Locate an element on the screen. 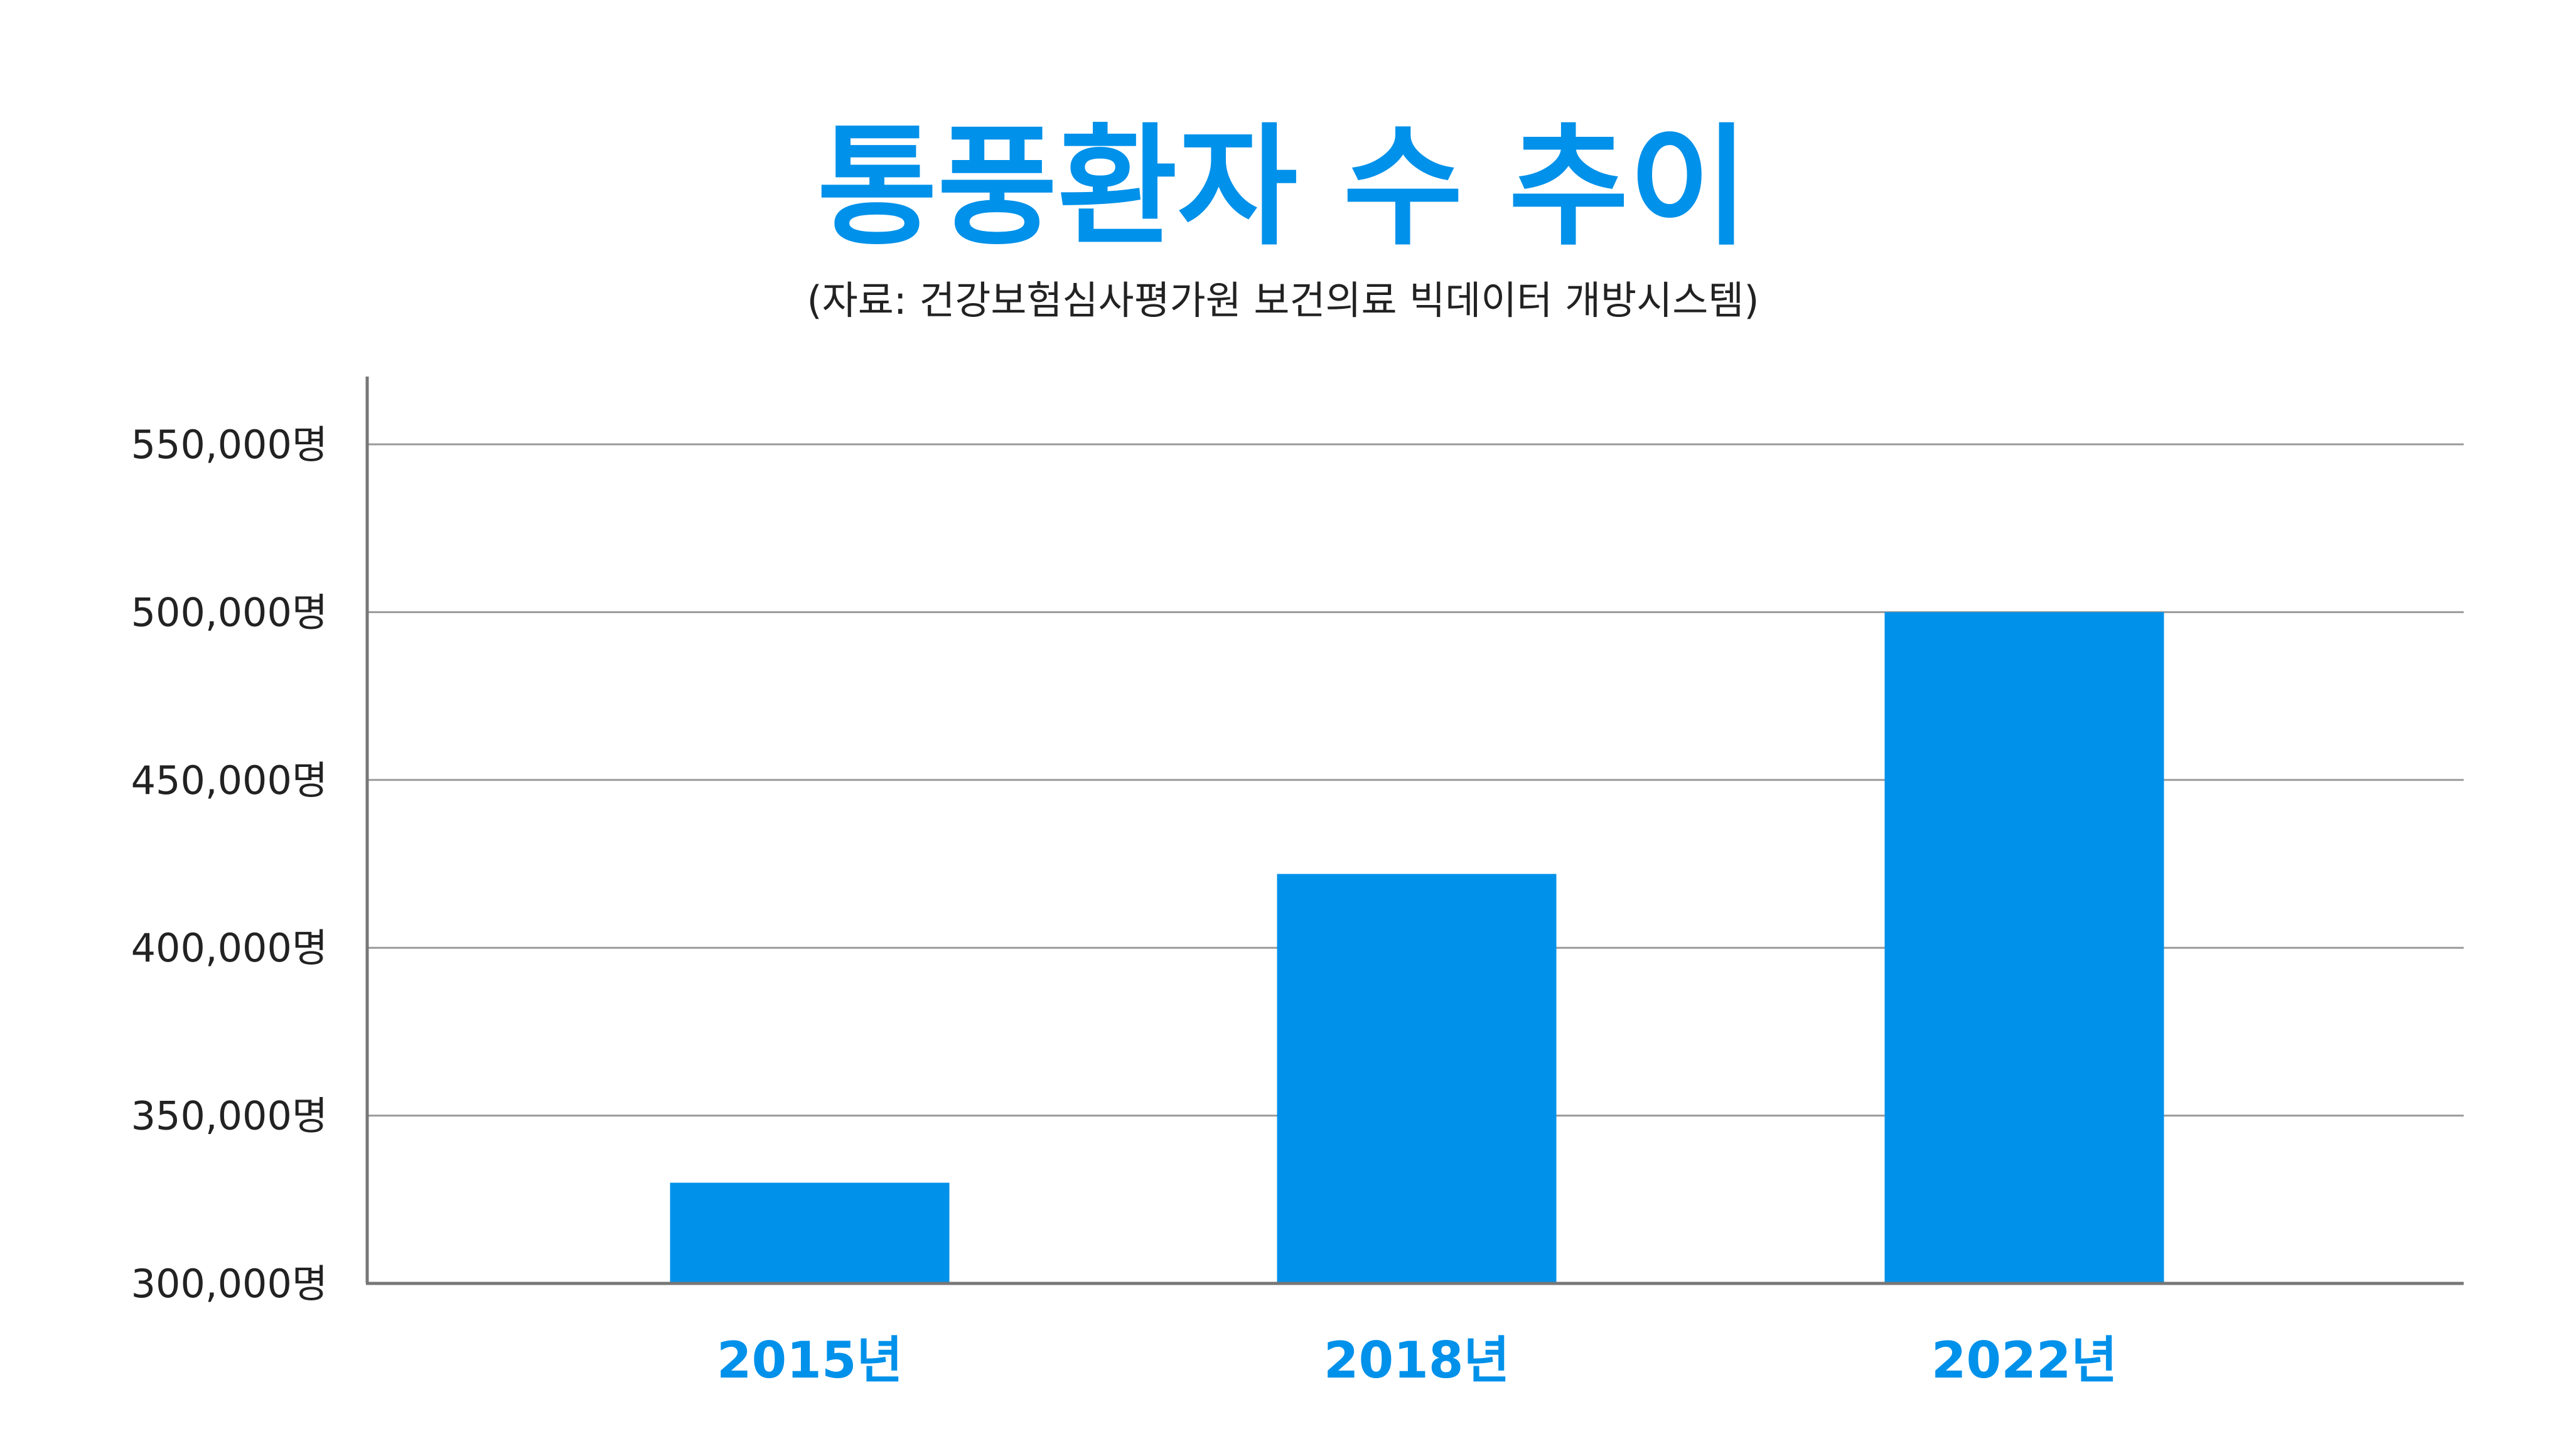 This screenshot has width=2566, height=1456. x-tick-label-0: 2015년 is located at coordinates (810, 1360).